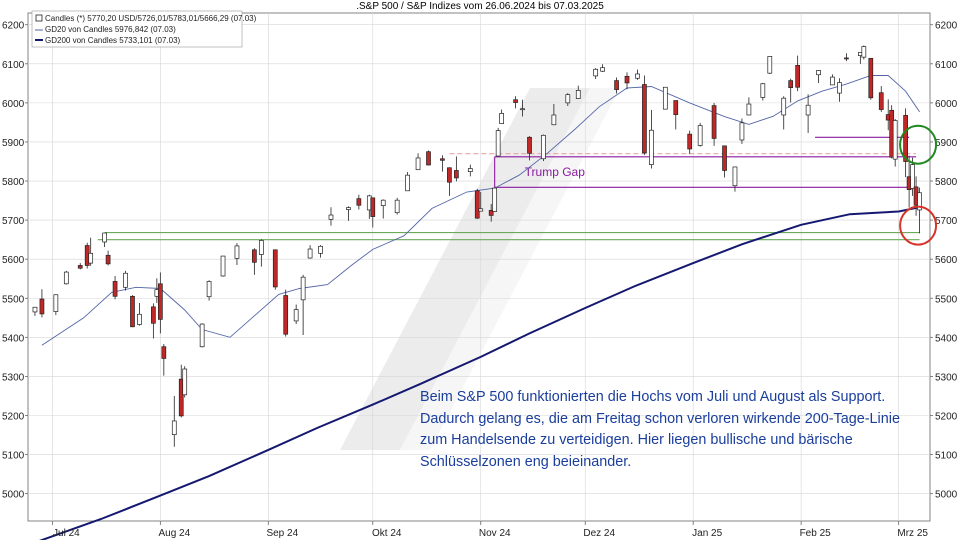 This screenshot has width=960, height=545. Describe the element at coordinates (13, 416) in the screenshot. I see `y-tick-label-left: 5200` at that location.